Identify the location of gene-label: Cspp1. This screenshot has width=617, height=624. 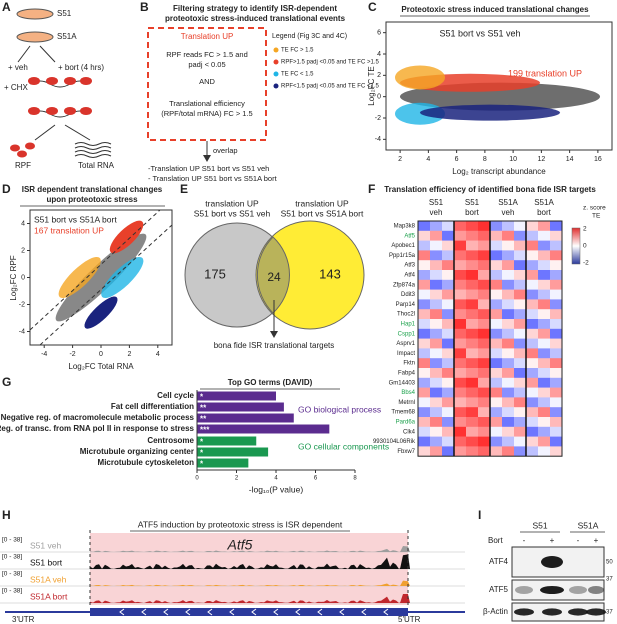
(407, 334).